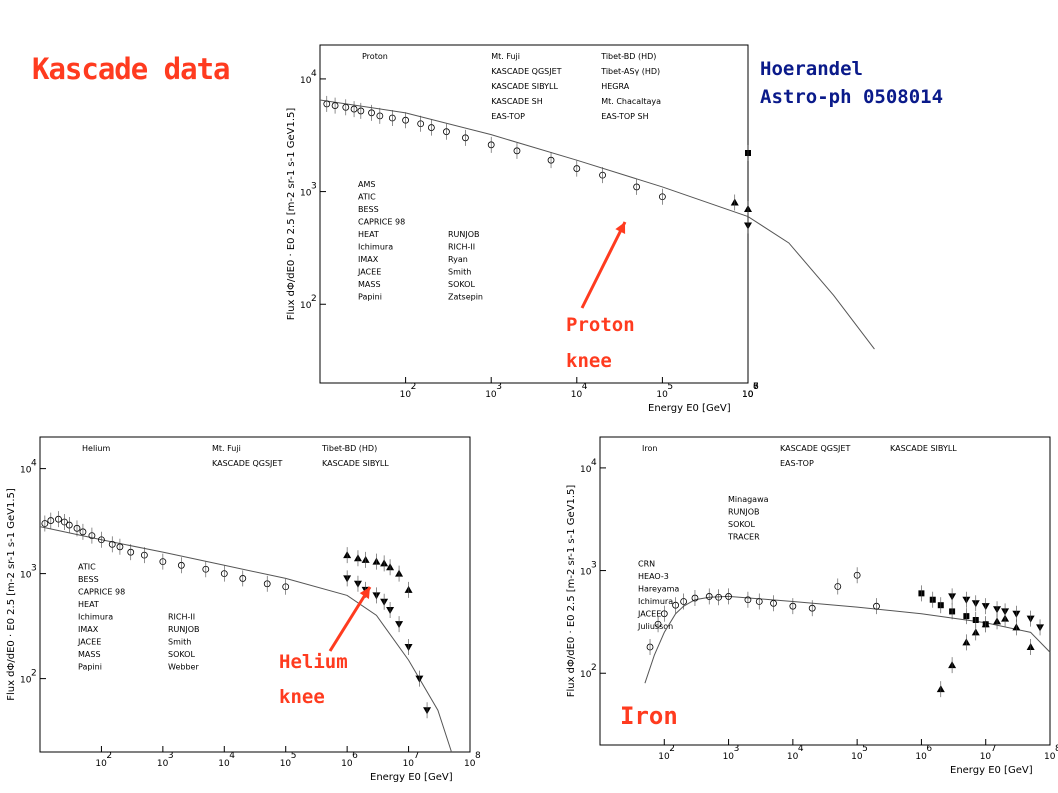  Describe the element at coordinates (458, 259) in the screenshot. I see `legend-entry-mid: Ryan` at that location.